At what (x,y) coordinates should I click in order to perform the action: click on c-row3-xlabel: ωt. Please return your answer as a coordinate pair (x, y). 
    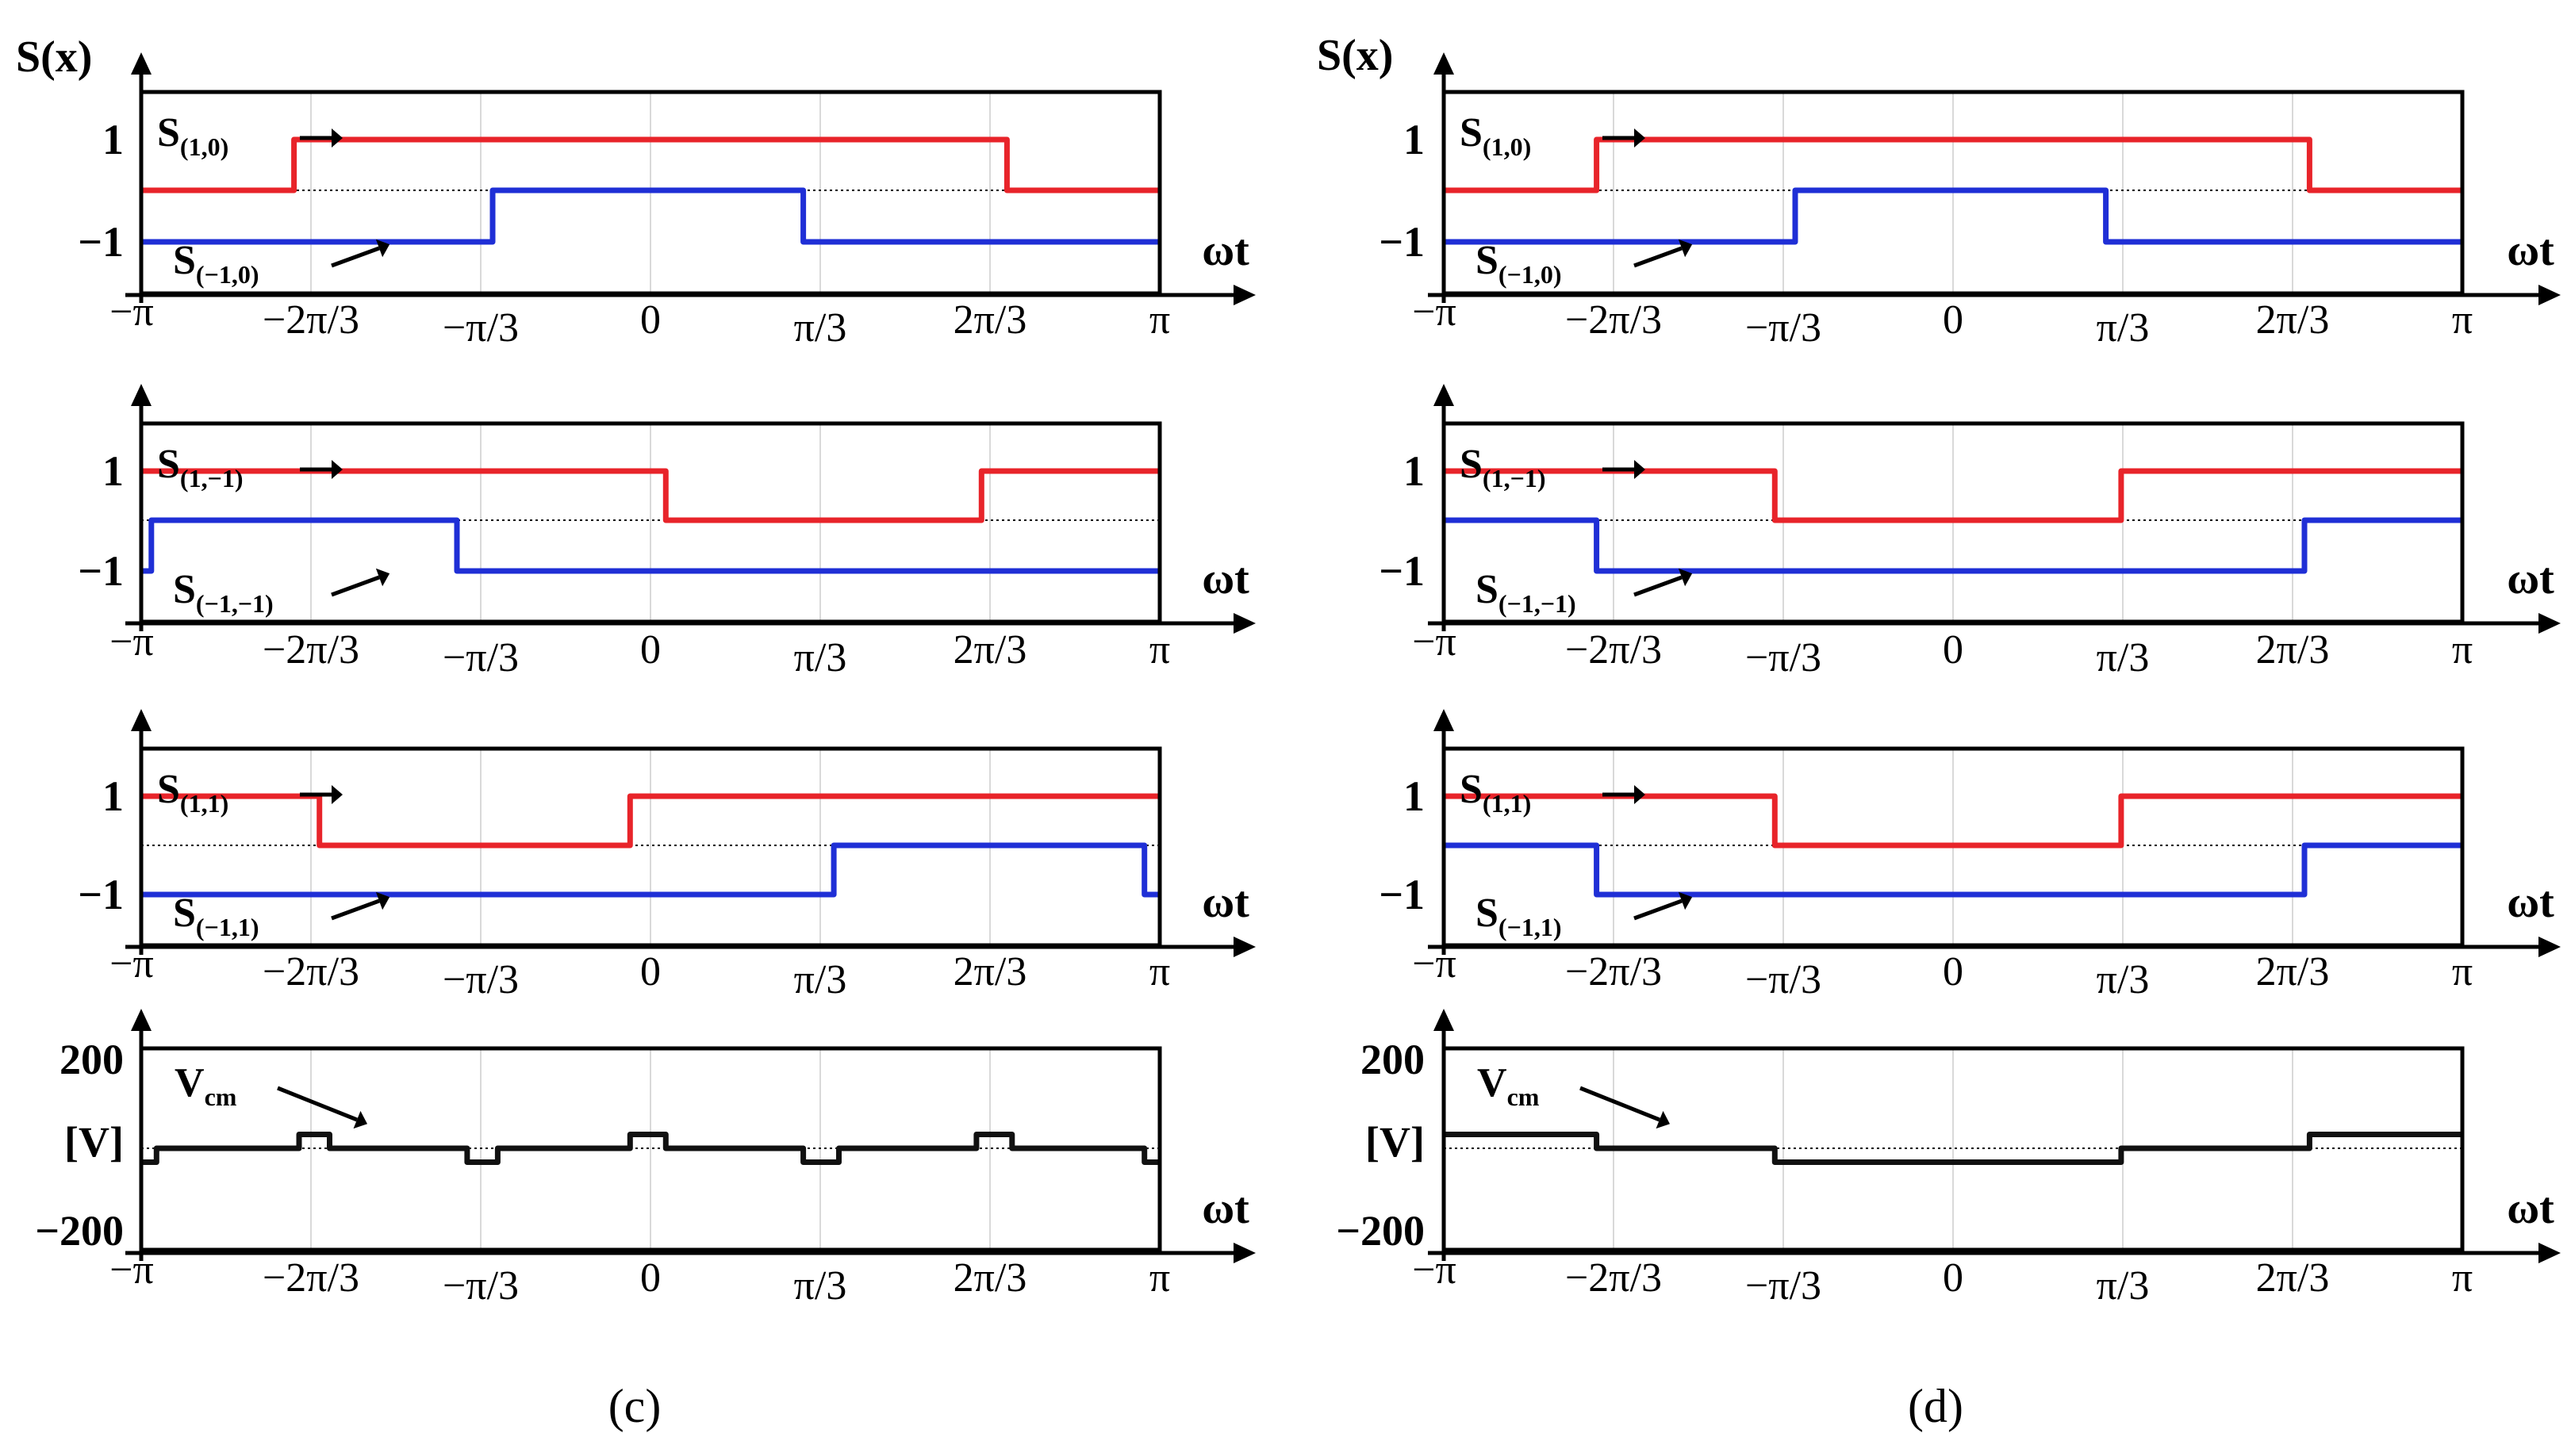
    Looking at the image, I should click on (1226, 902).